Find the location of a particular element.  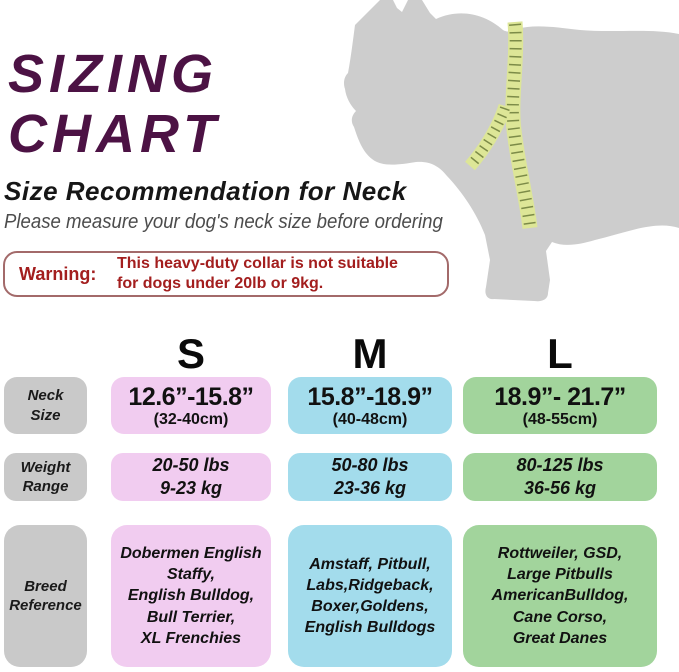

weight-range-cell-m: 50-80 lbs 23-36 kg is located at coordinates (370, 477).